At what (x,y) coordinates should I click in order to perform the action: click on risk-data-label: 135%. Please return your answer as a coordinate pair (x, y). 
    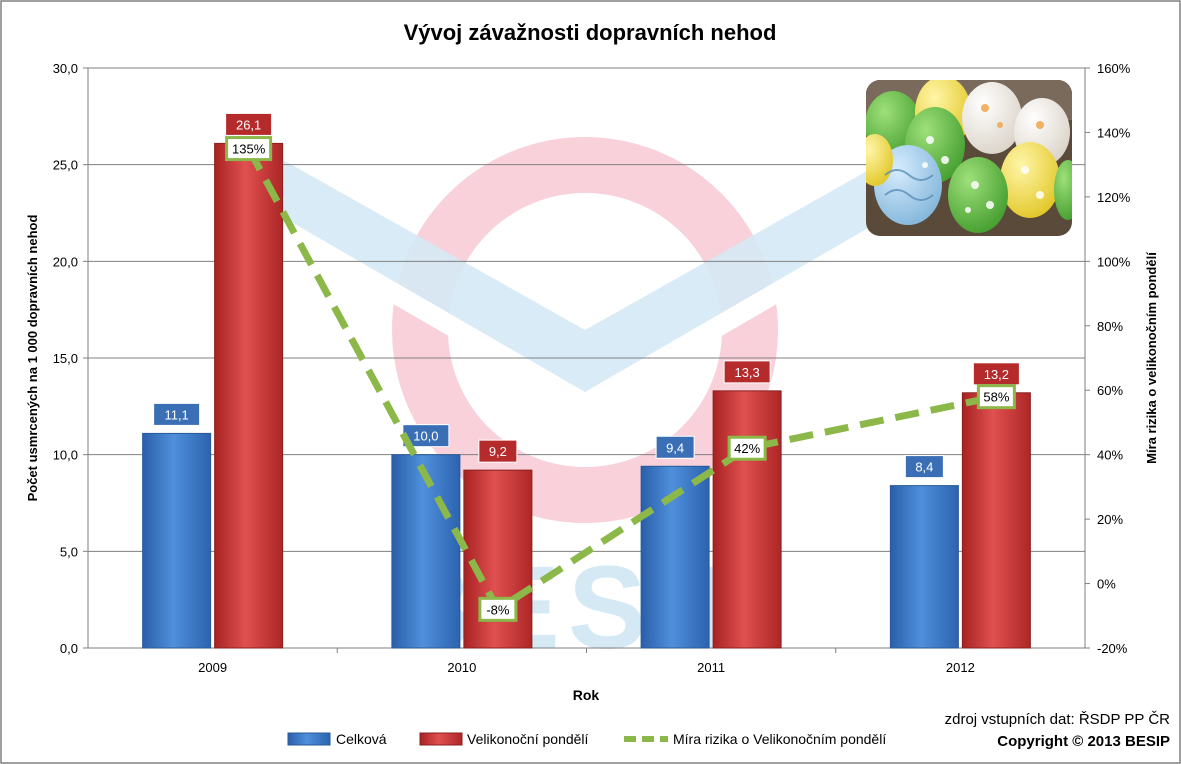
    Looking at the image, I should click on (249, 149).